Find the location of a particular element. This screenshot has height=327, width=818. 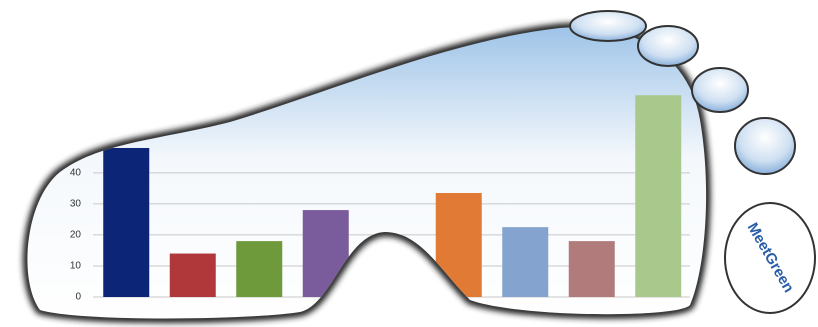

y-tick-label: 40 is located at coordinates (76, 172).